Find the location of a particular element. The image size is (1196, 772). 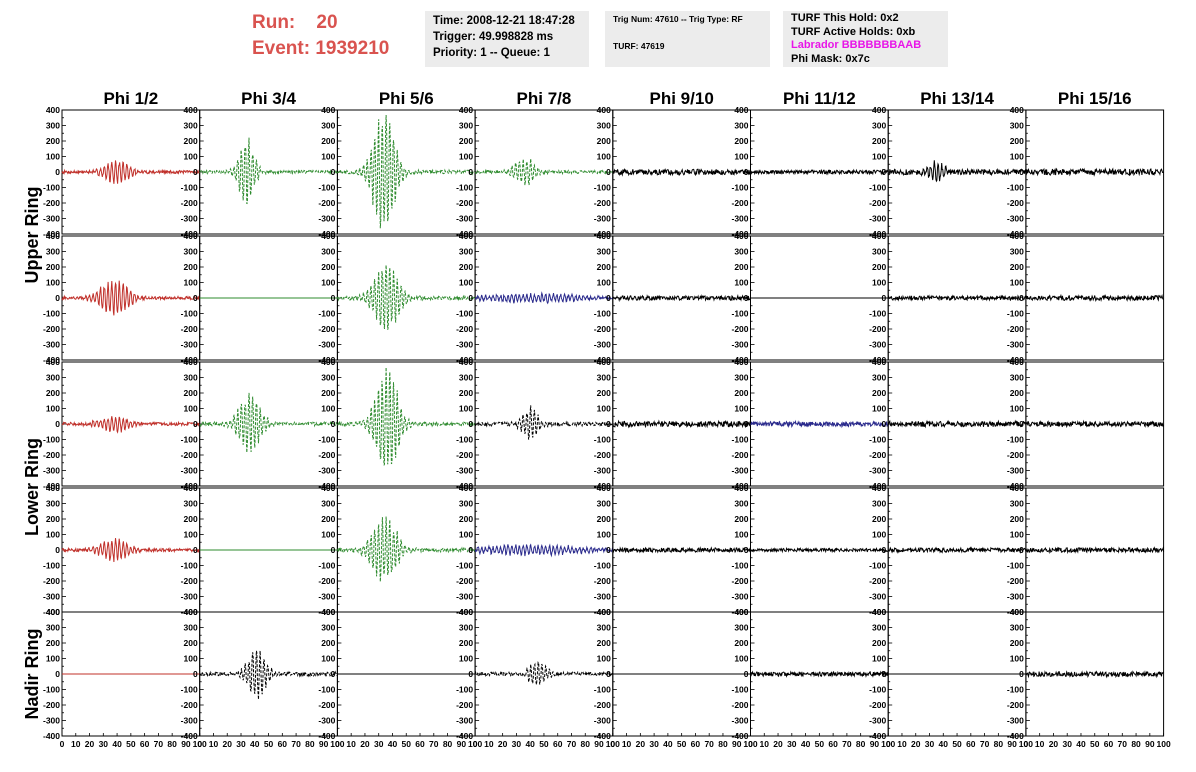

x-tick-label: 50 is located at coordinates (957, 744).